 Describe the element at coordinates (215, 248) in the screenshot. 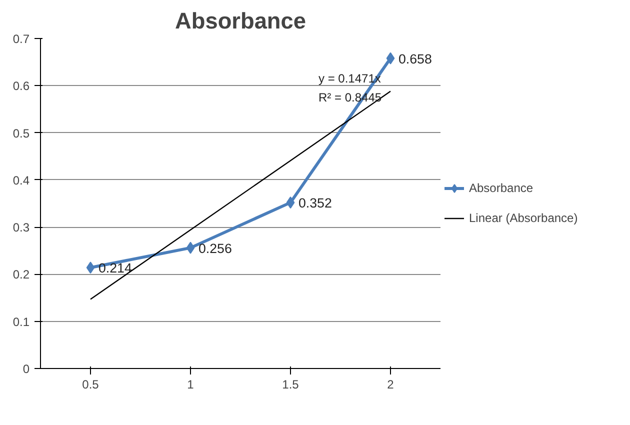

I see `data-label: 0.256` at that location.